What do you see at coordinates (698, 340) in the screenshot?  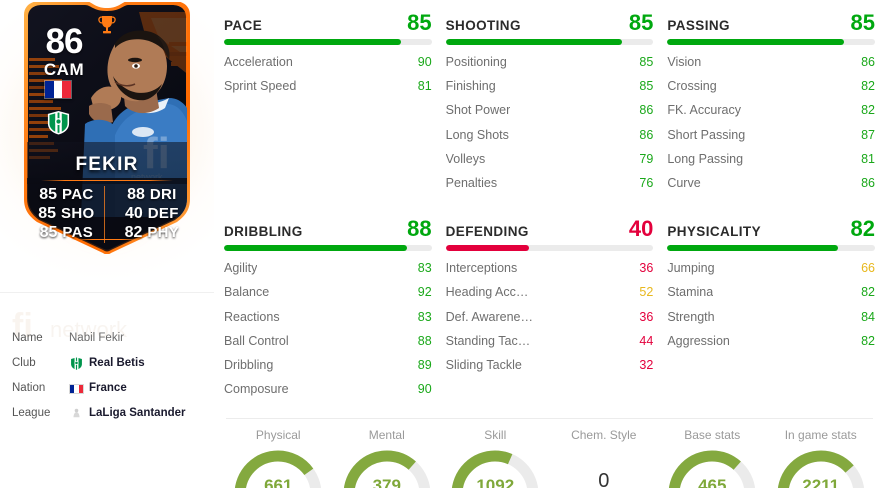 I see `stat-item-name: Aggression` at bounding box center [698, 340].